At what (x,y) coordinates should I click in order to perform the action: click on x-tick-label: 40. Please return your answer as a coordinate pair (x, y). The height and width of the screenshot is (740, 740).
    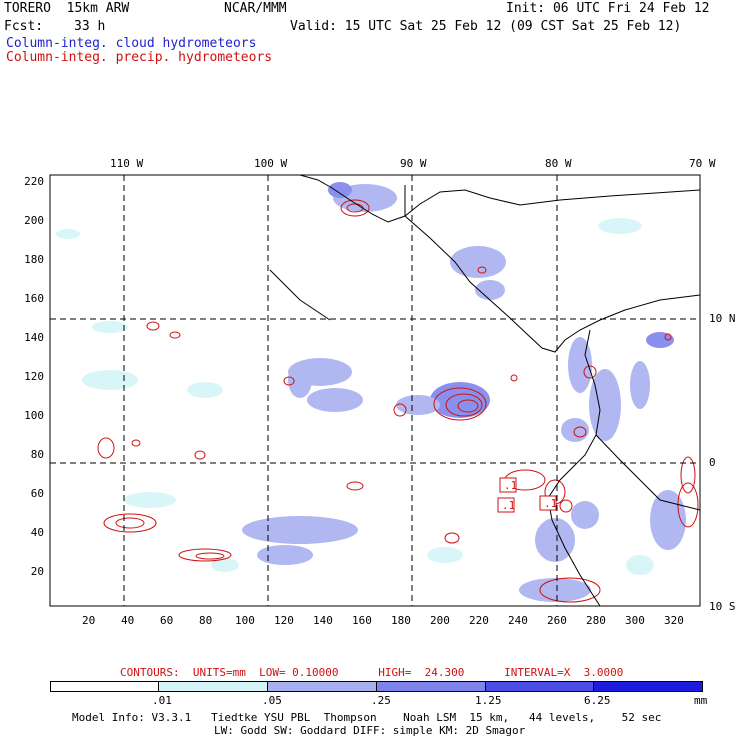
    Looking at the image, I should click on (128, 620).